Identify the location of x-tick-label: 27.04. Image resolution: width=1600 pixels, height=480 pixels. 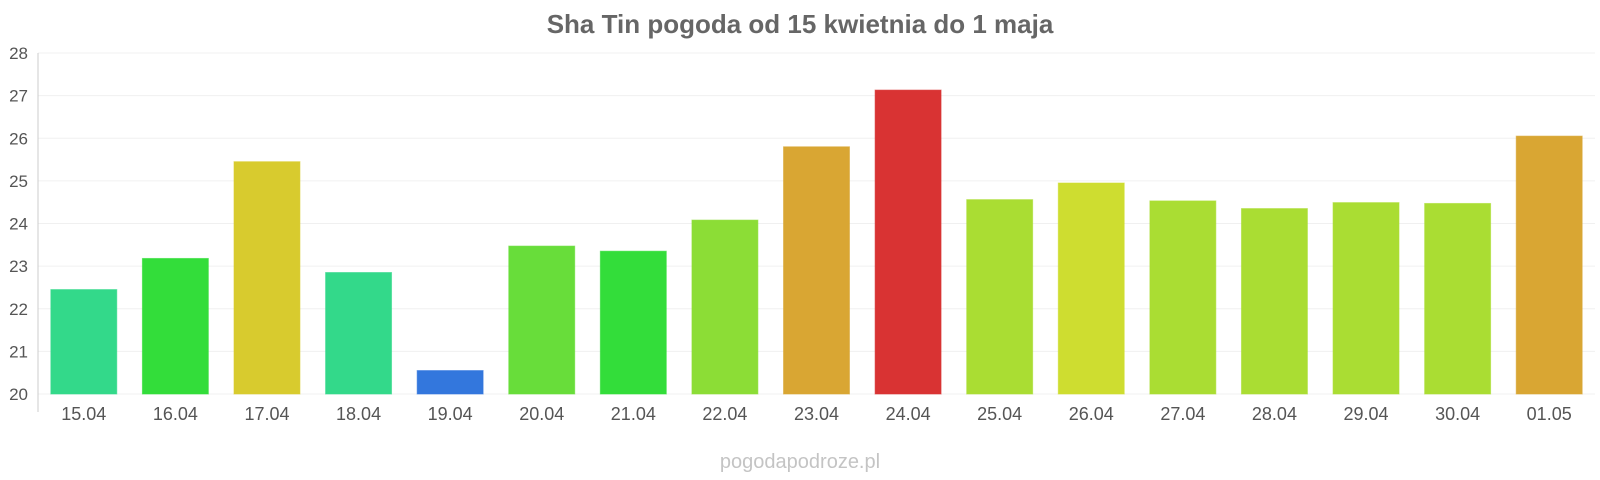
(1182, 414).